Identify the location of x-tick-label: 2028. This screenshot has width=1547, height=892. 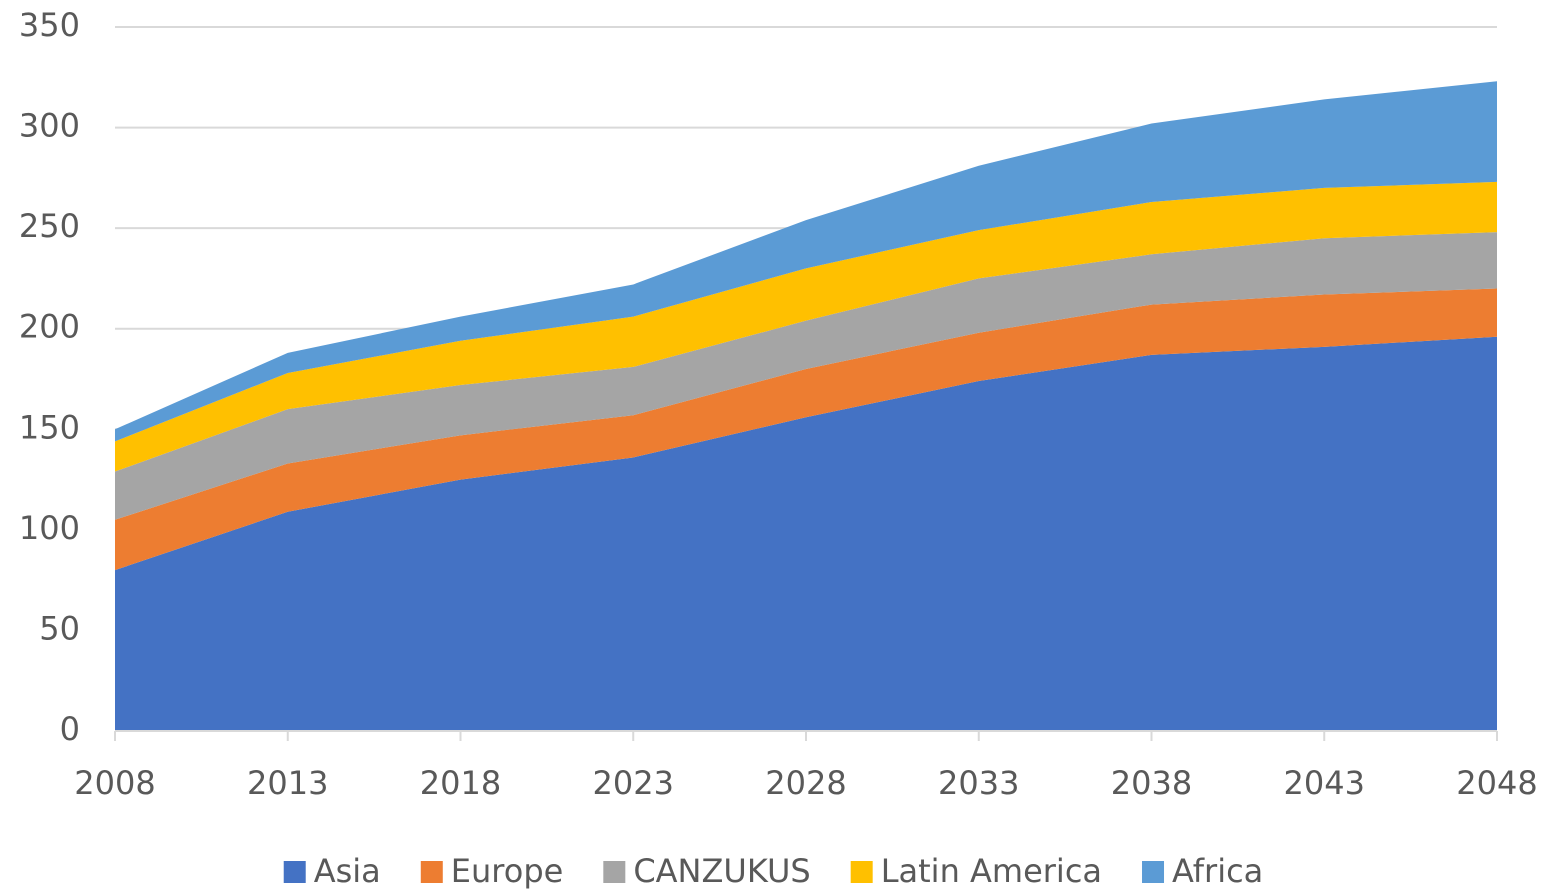
(805, 783).